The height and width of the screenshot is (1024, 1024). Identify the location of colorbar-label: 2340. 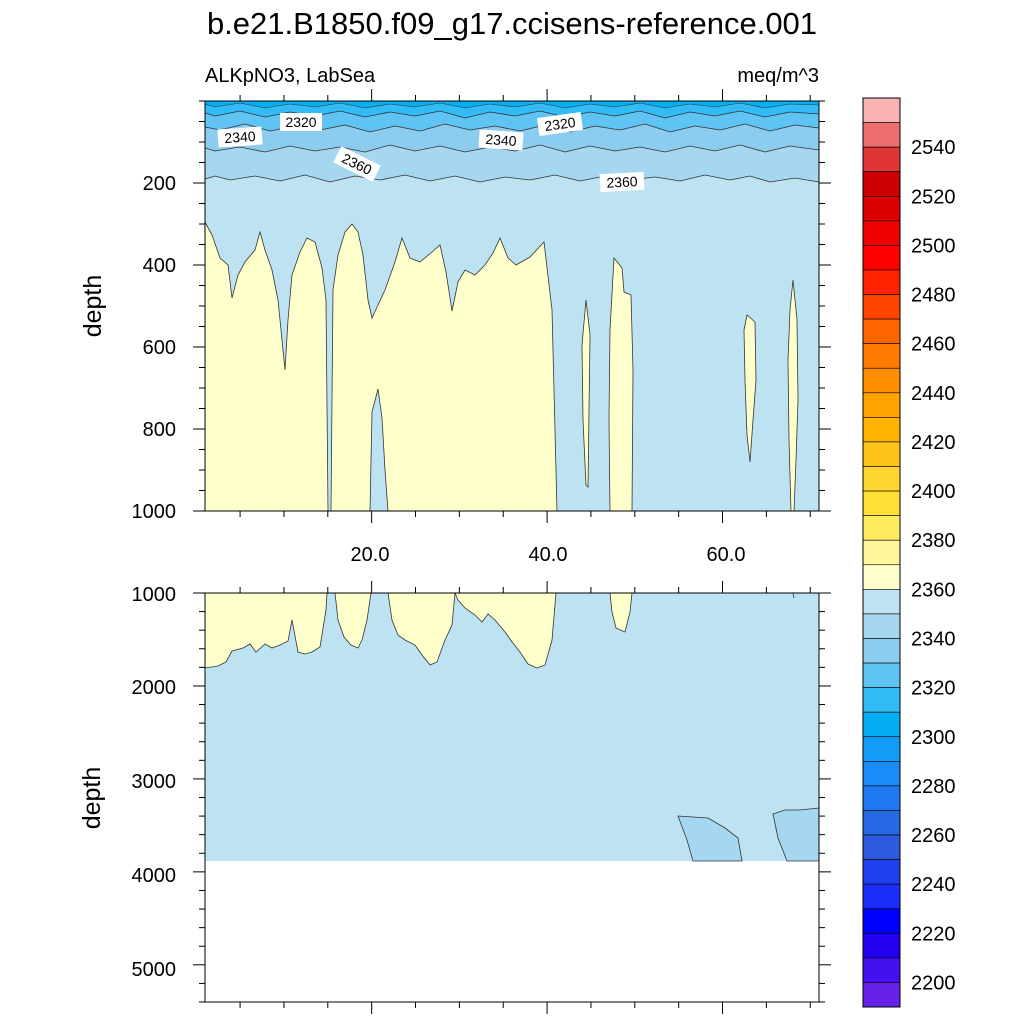
(933, 639).